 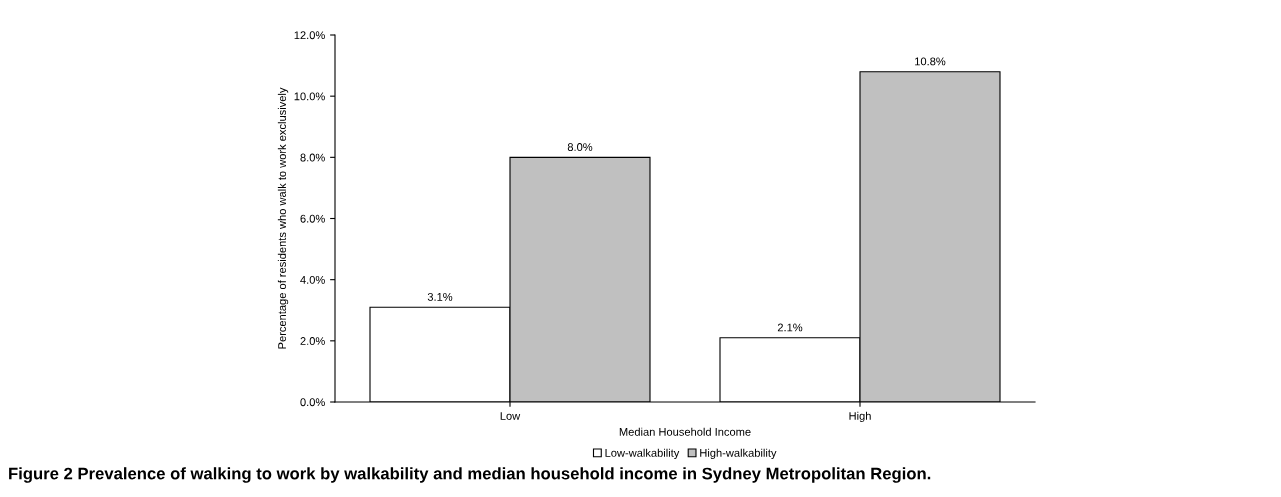 What do you see at coordinates (312, 279) in the screenshot?
I see `y-tick-label: 4.0%` at bounding box center [312, 279].